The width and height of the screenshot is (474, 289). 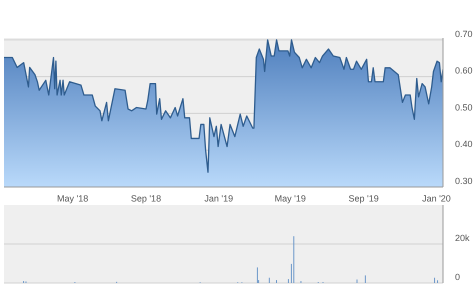 I want to click on y-tick-label: 0.40, so click(x=464, y=144).